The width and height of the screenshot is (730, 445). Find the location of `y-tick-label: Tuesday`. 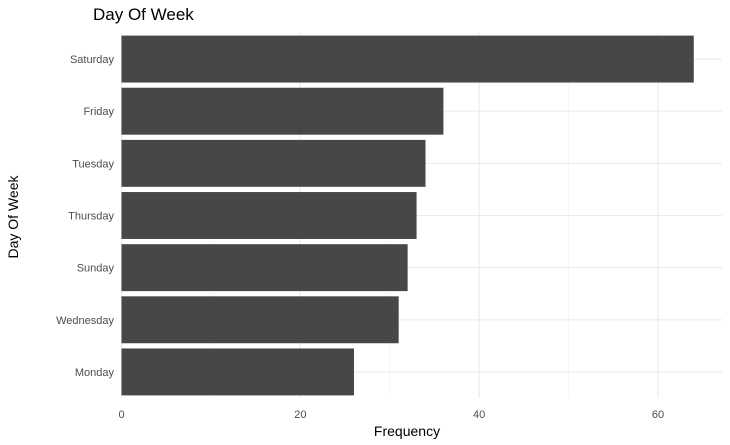

y-tick-label: Tuesday is located at coordinates (93, 164).